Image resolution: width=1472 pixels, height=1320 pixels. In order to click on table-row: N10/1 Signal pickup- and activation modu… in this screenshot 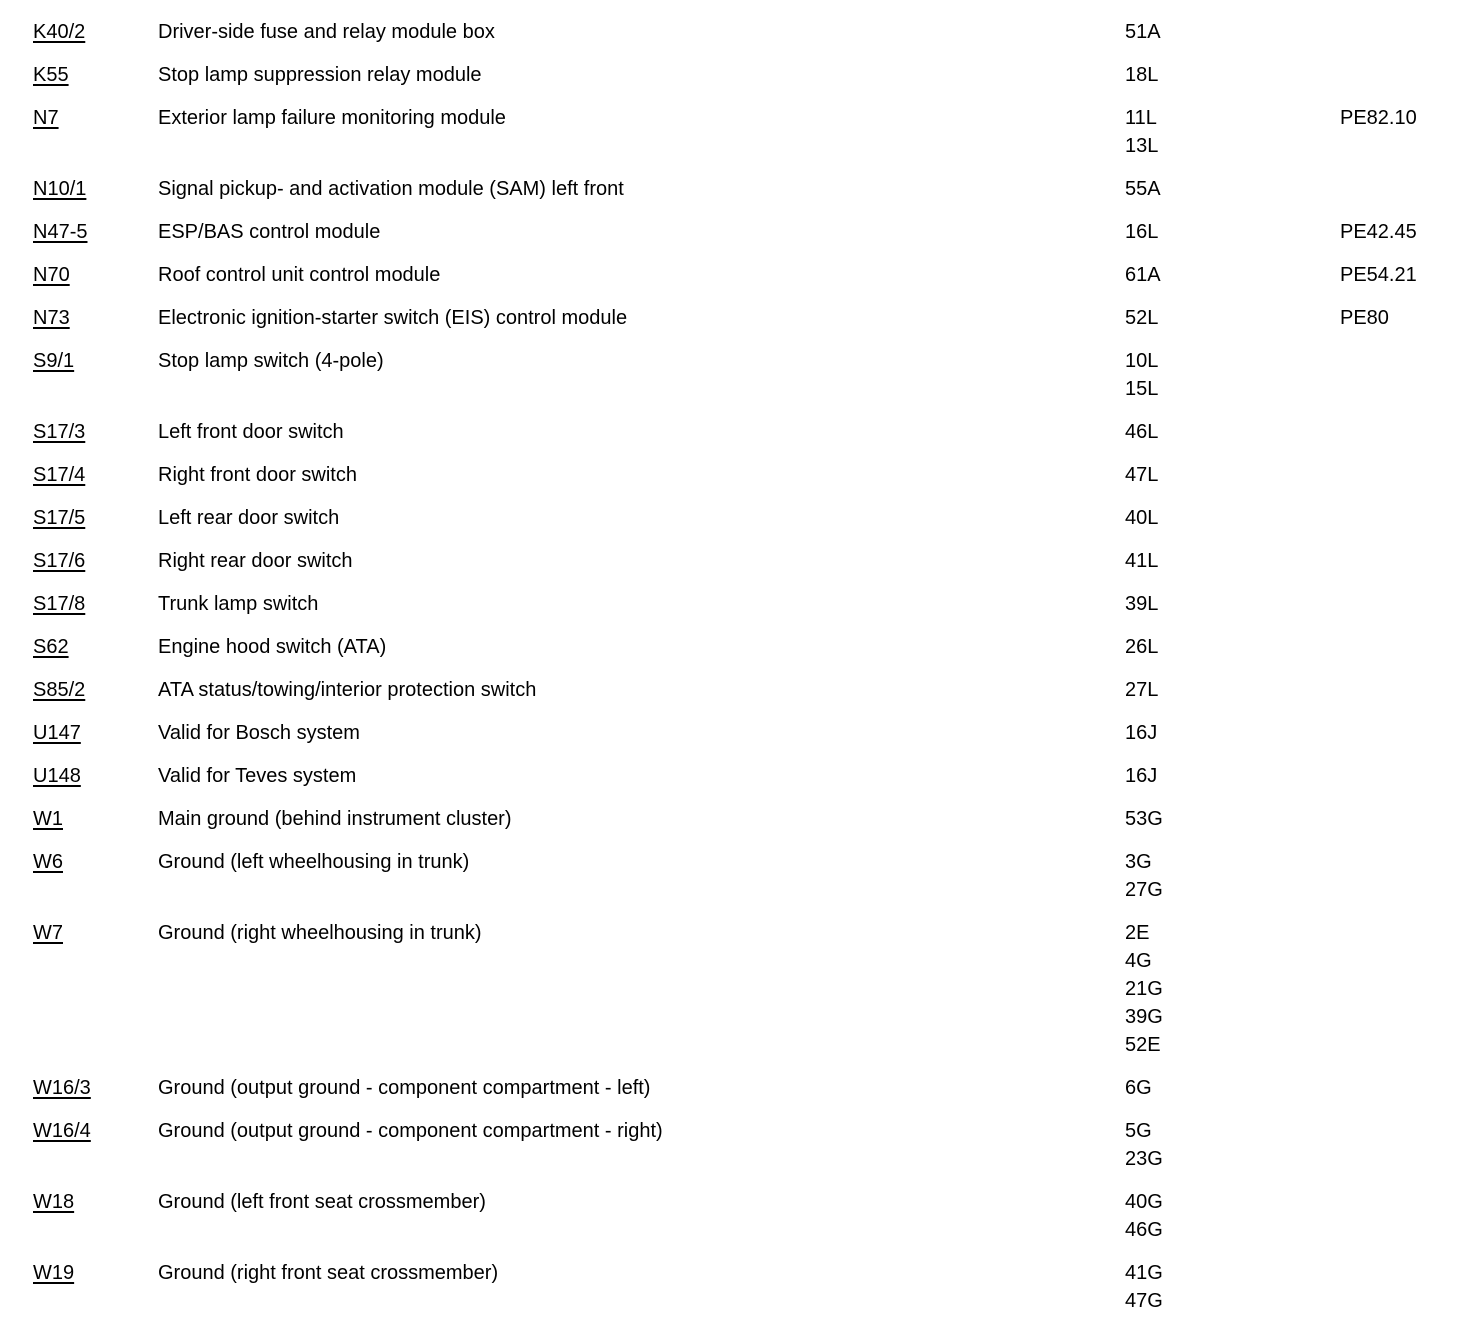, I will do `click(752, 189)`.